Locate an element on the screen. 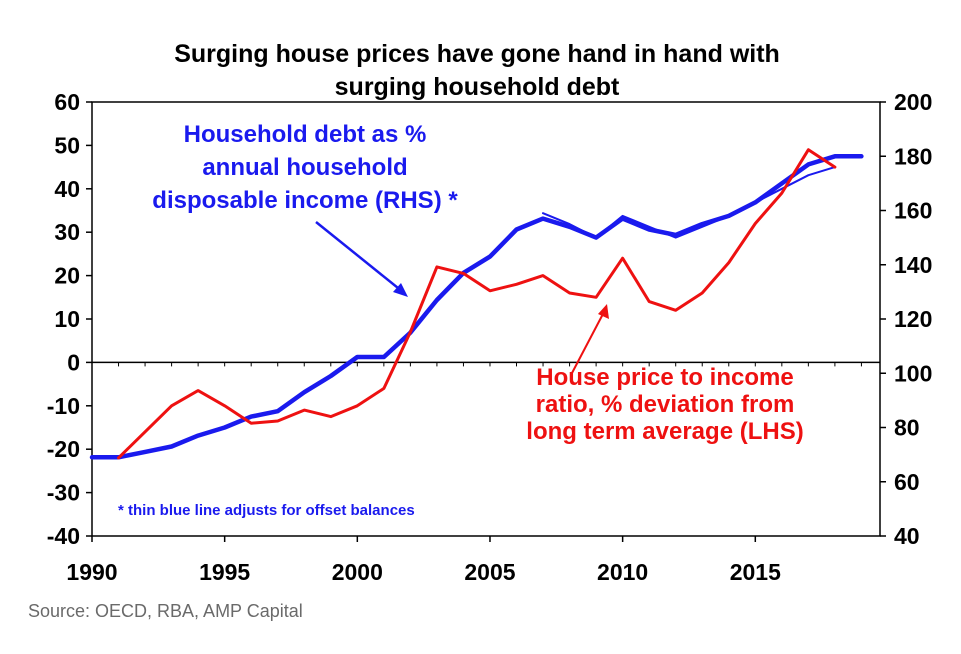 Image resolution: width=961 pixels, height=654 pixels. right-tick-label: 120 is located at coordinates (913, 319).